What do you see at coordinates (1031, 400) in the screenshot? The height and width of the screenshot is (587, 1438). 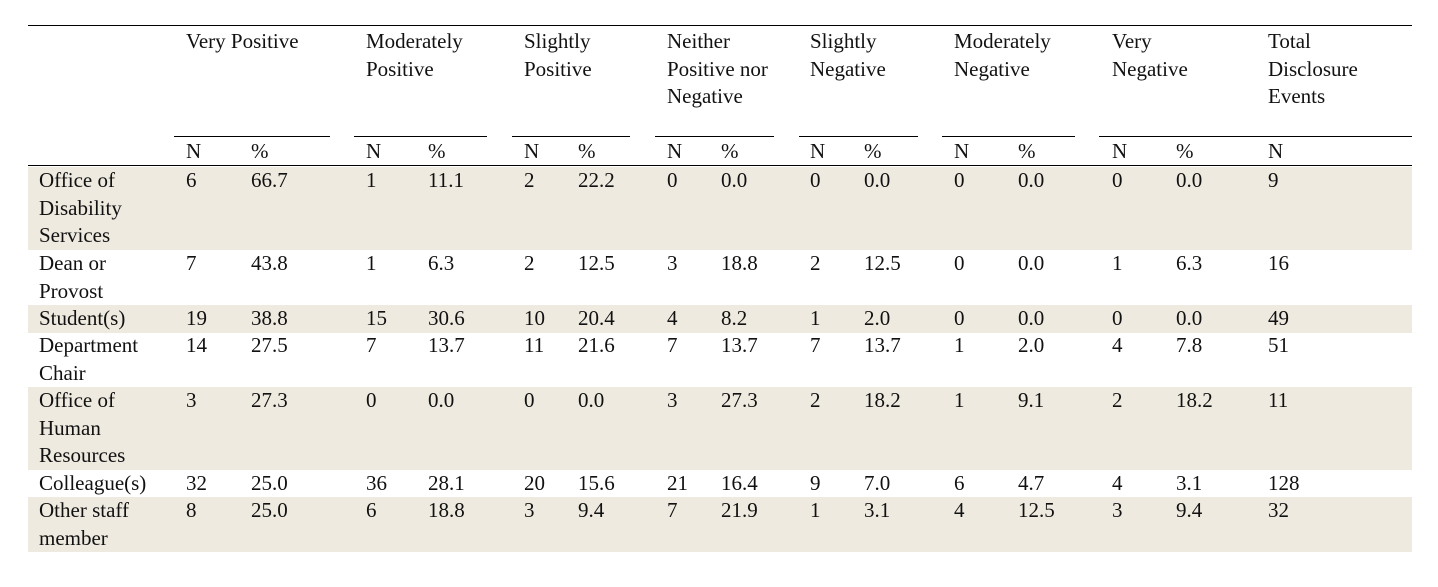 I see `table-cell: 9.1` at bounding box center [1031, 400].